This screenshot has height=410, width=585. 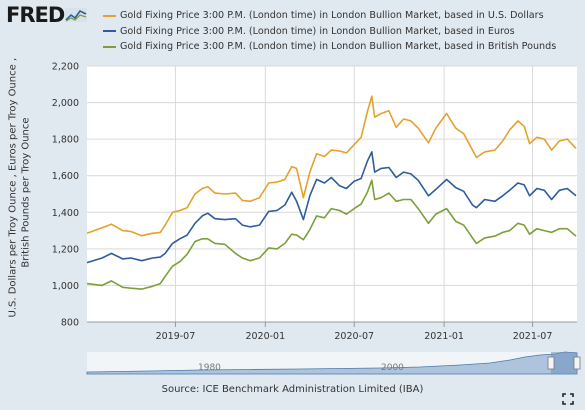 I want to click on x-tick-label: 2019-07, so click(x=176, y=336).